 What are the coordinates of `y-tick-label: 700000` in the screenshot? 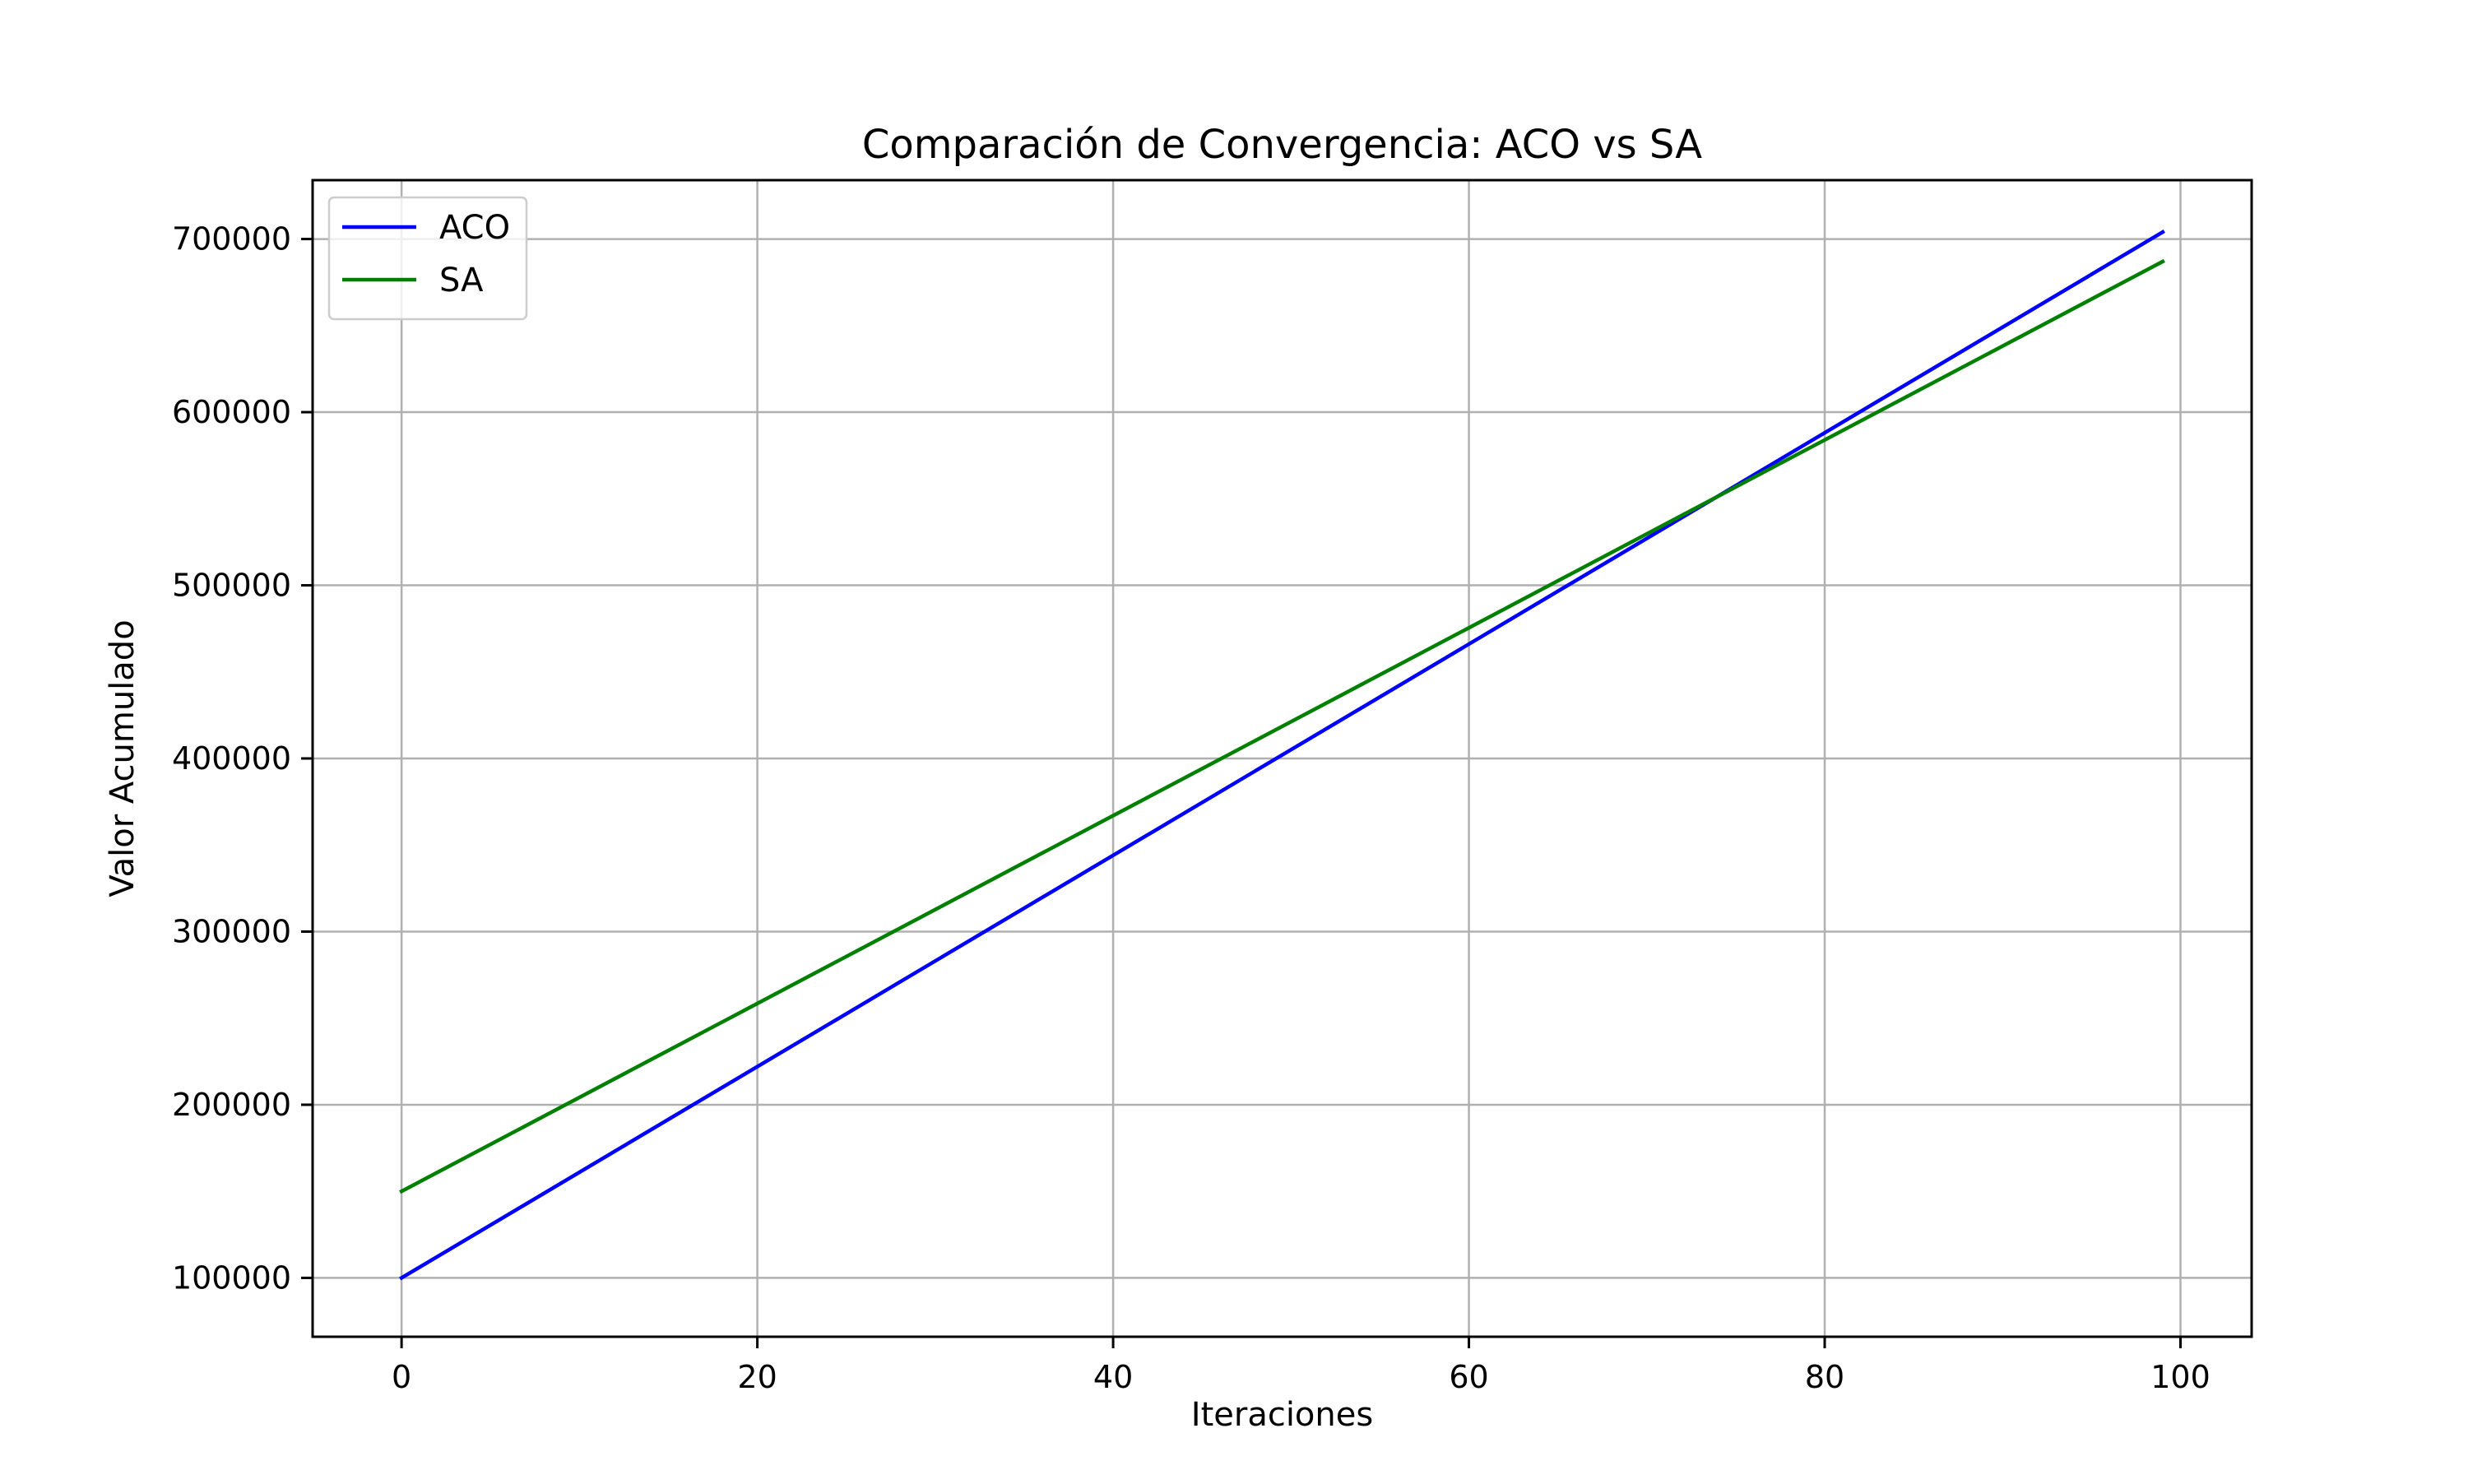 It's located at (231, 239).